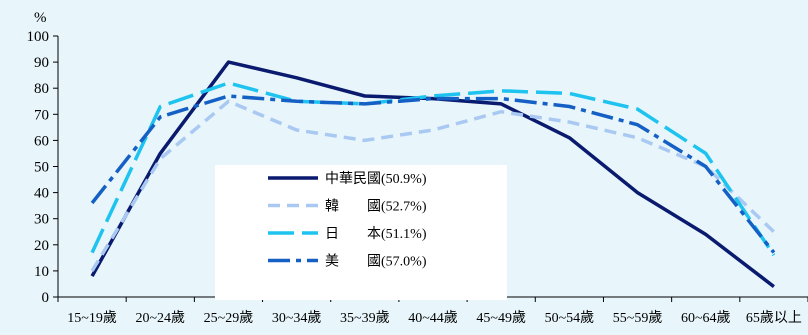 This screenshot has width=808, height=335. I want to click on y-tick-label: 90, so click(41, 63).